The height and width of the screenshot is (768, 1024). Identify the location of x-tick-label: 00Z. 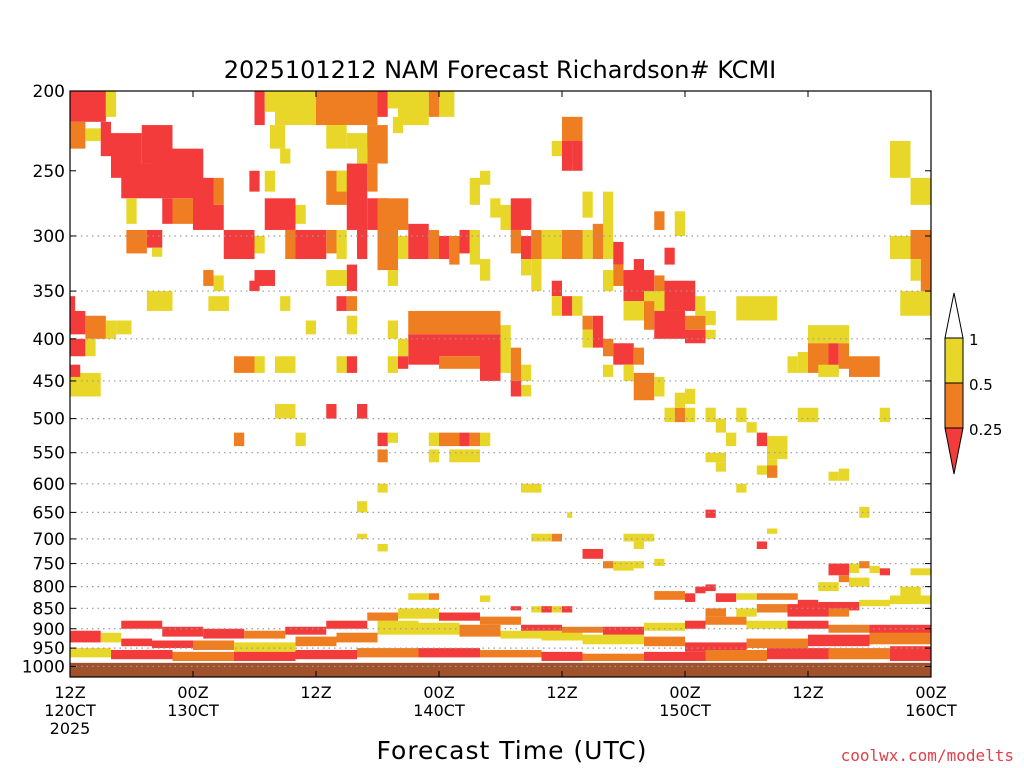
(192, 692).